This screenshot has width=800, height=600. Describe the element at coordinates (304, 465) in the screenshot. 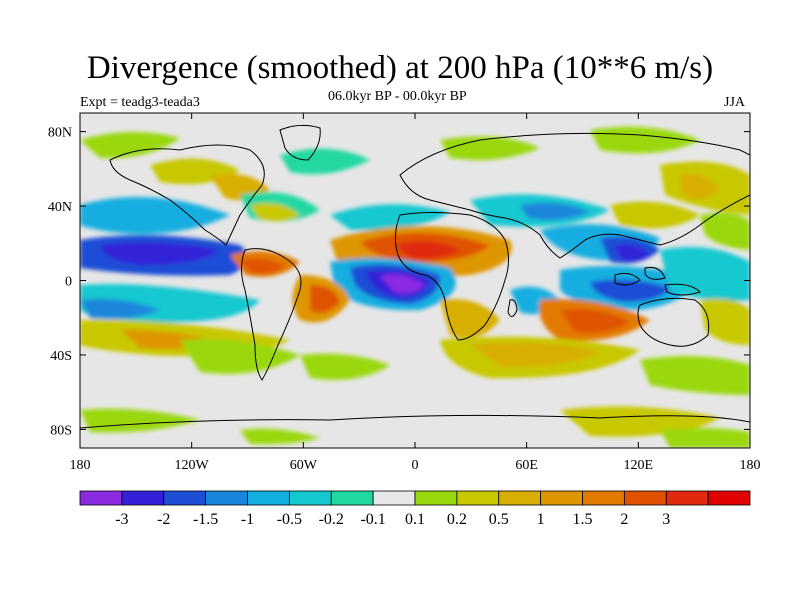

I see `lon-tick-label: 60W` at that location.